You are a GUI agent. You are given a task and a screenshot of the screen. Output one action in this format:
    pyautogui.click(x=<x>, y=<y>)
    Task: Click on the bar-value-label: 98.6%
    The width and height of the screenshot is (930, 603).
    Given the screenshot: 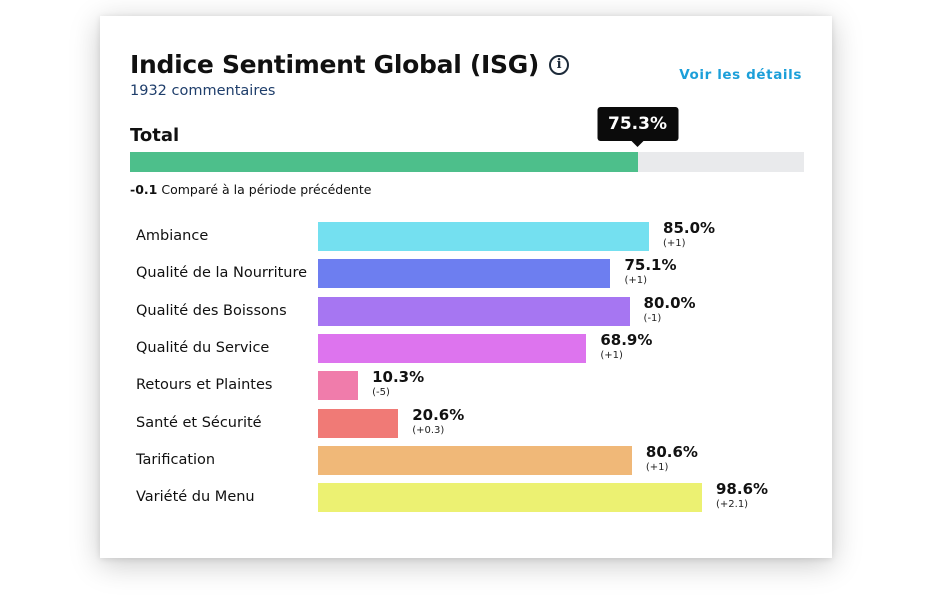 What is the action you would take?
    pyautogui.click(x=742, y=489)
    